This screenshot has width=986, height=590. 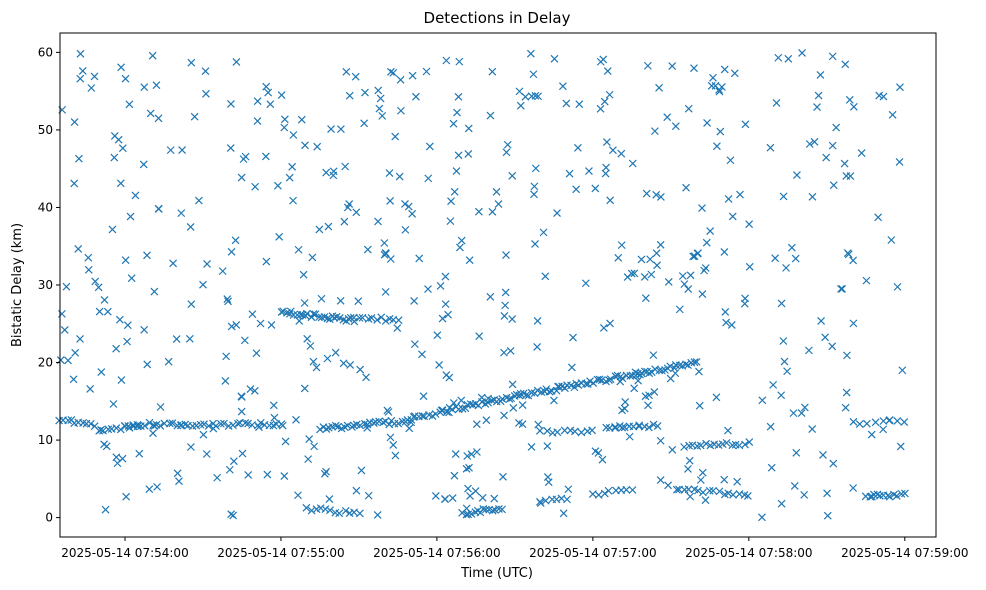 What do you see at coordinates (45, 52) in the screenshot?
I see `y-tick-label: 60` at bounding box center [45, 52].